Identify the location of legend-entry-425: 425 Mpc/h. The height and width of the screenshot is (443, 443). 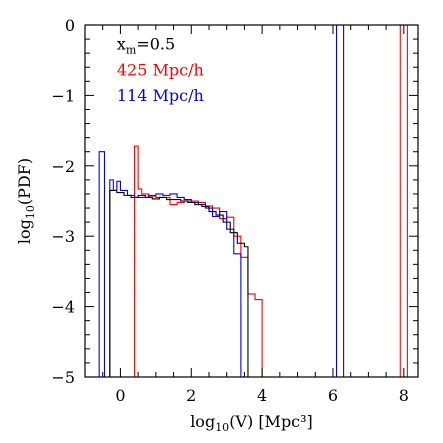
(160, 70).